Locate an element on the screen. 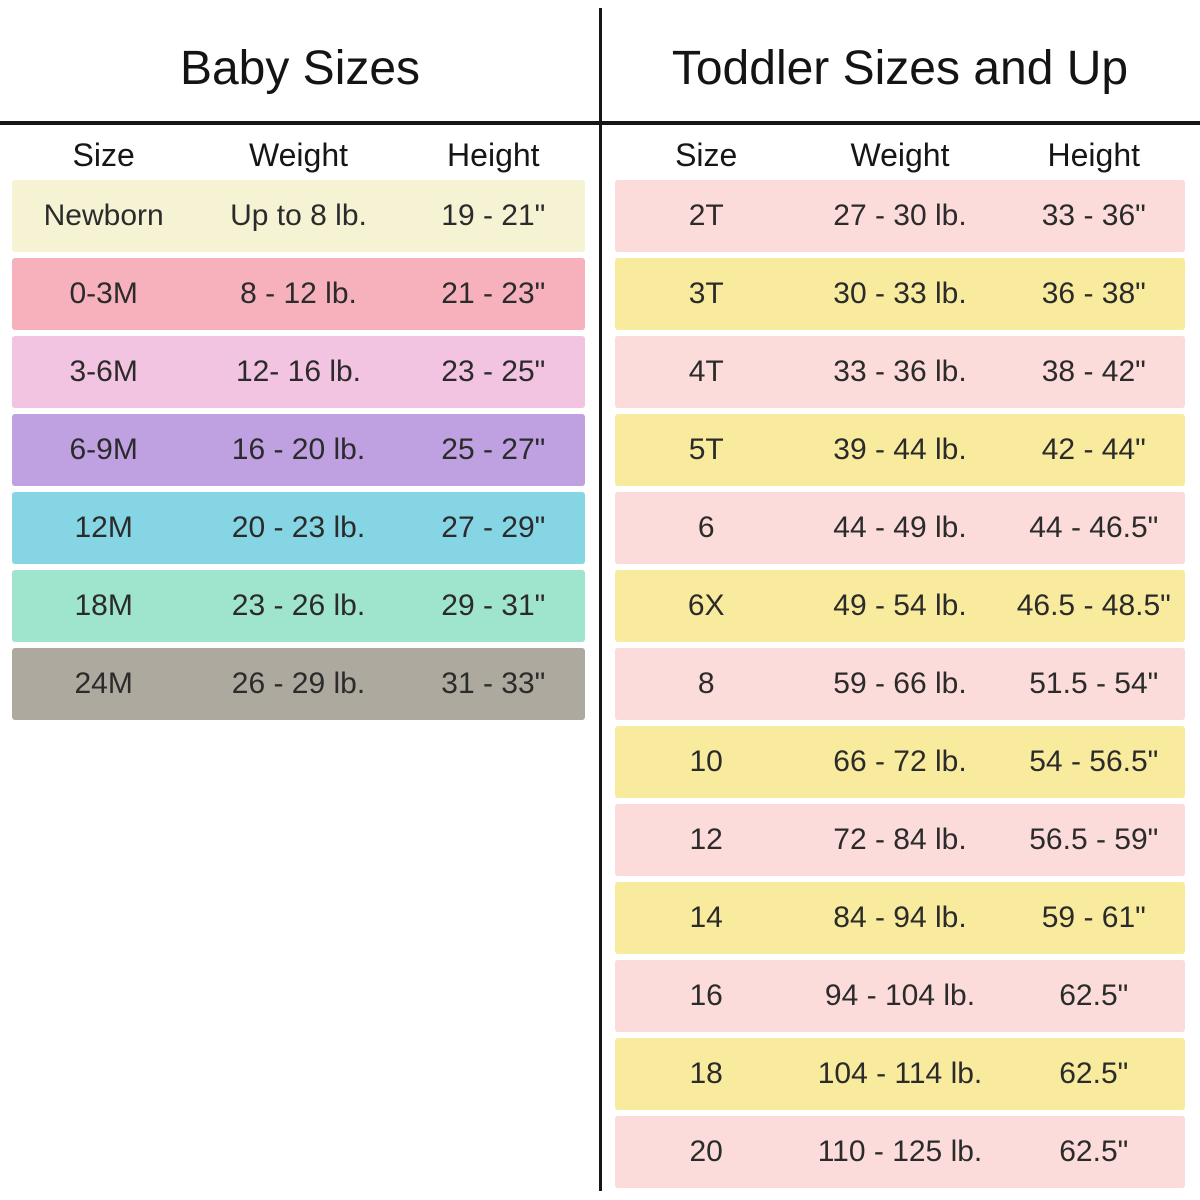 The width and height of the screenshot is (1200, 1200). size-cell: 2T is located at coordinates (706, 215).